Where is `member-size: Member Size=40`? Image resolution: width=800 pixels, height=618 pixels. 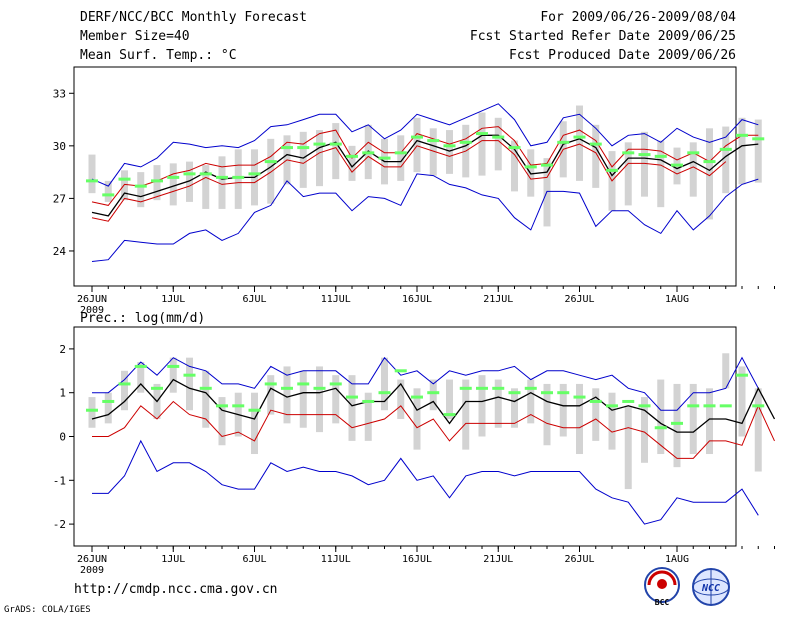
member-size: Member Size=40 is located at coordinates (135, 36).